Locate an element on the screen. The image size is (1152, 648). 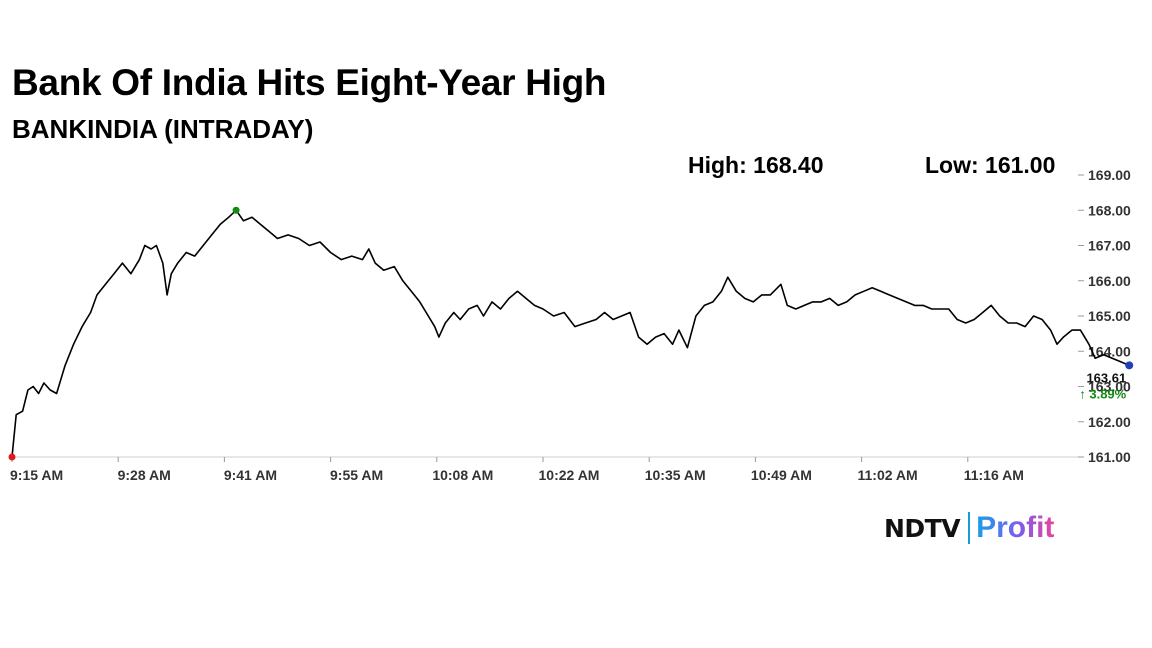
y-tick-label: 162.00 is located at coordinates (1109, 422).